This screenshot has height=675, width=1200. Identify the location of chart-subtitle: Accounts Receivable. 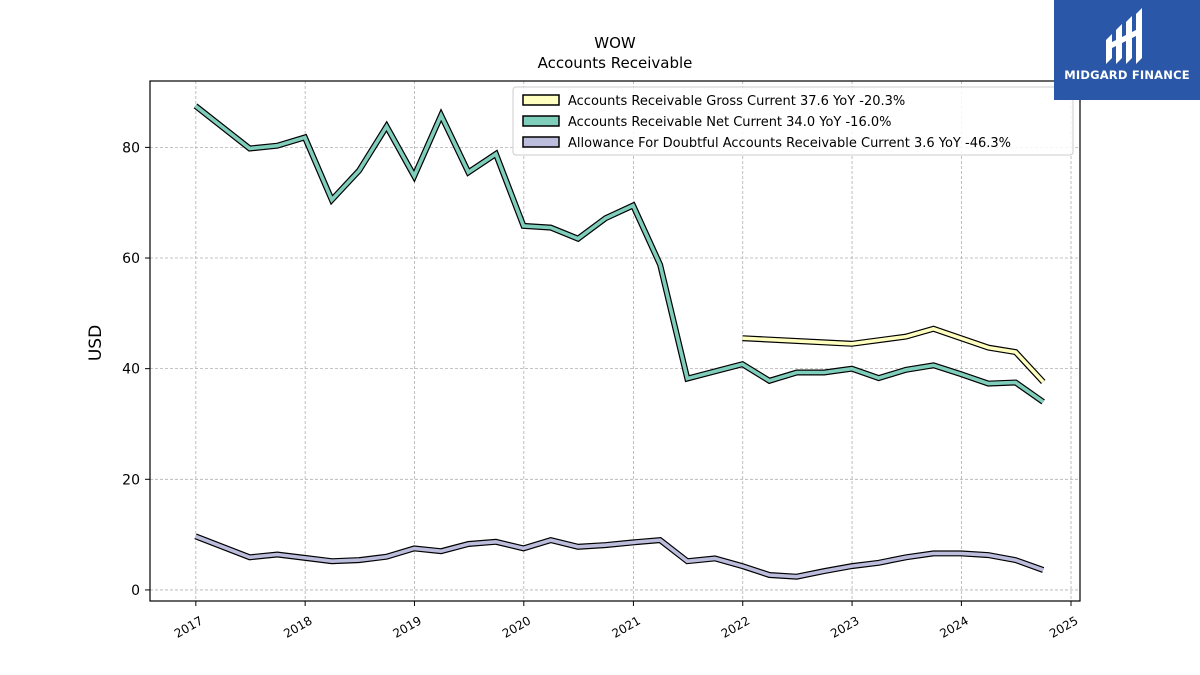
(615, 63).